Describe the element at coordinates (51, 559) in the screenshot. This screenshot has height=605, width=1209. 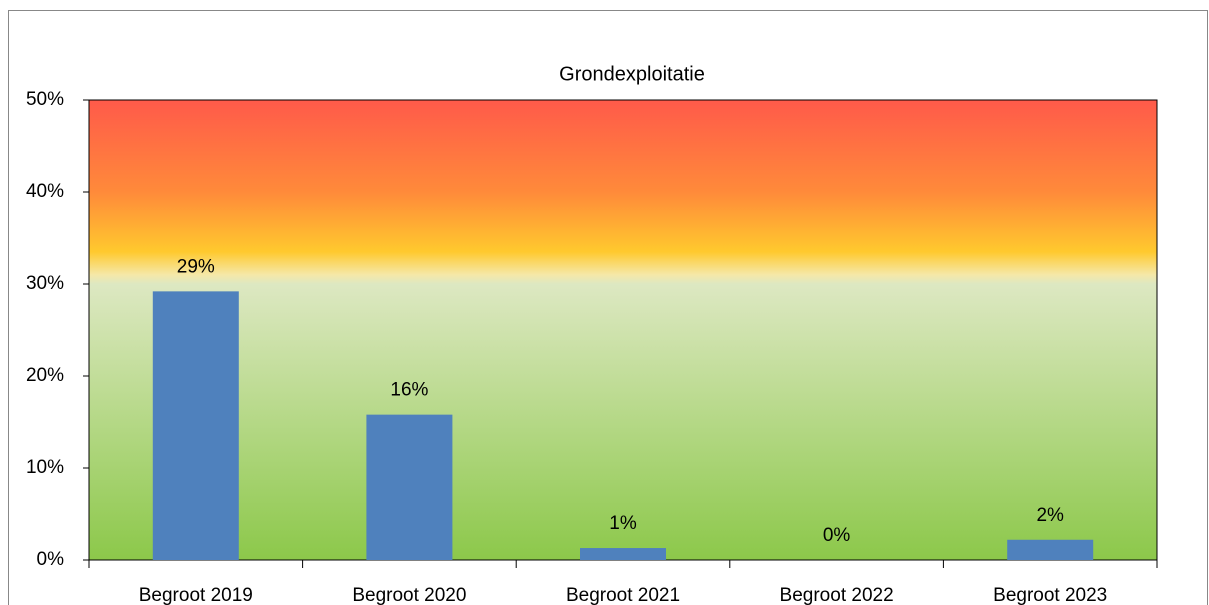
I see `y-tick-label: 0%` at that location.